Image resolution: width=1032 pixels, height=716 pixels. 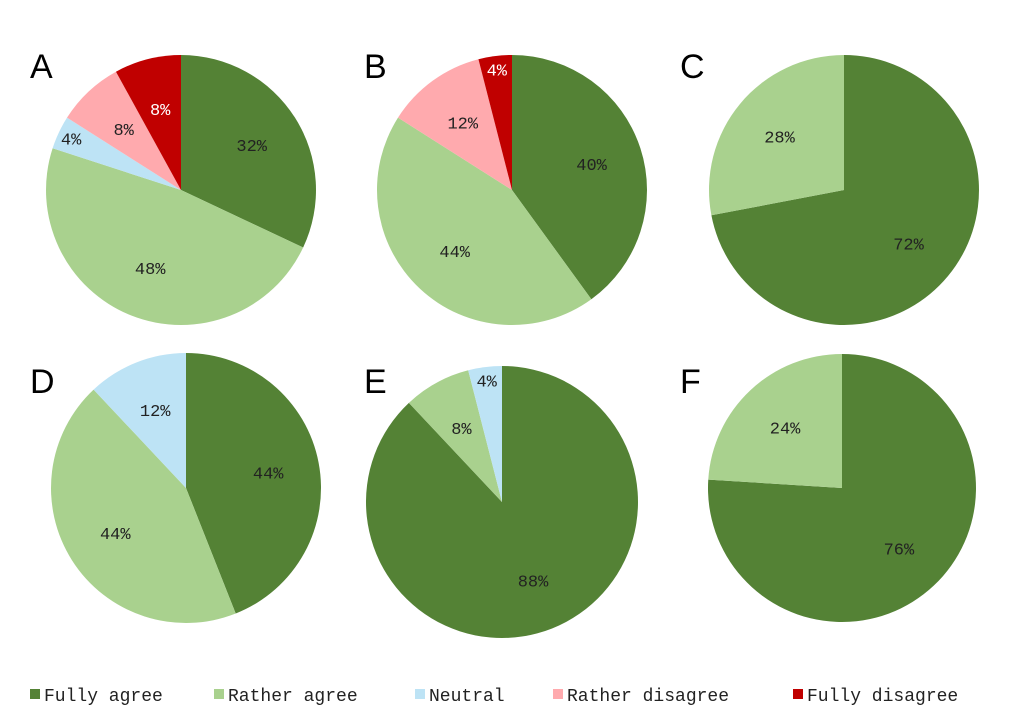 What do you see at coordinates (497, 72) in the screenshot?
I see `slice-label-b-fully-disagree: 4%` at bounding box center [497, 72].